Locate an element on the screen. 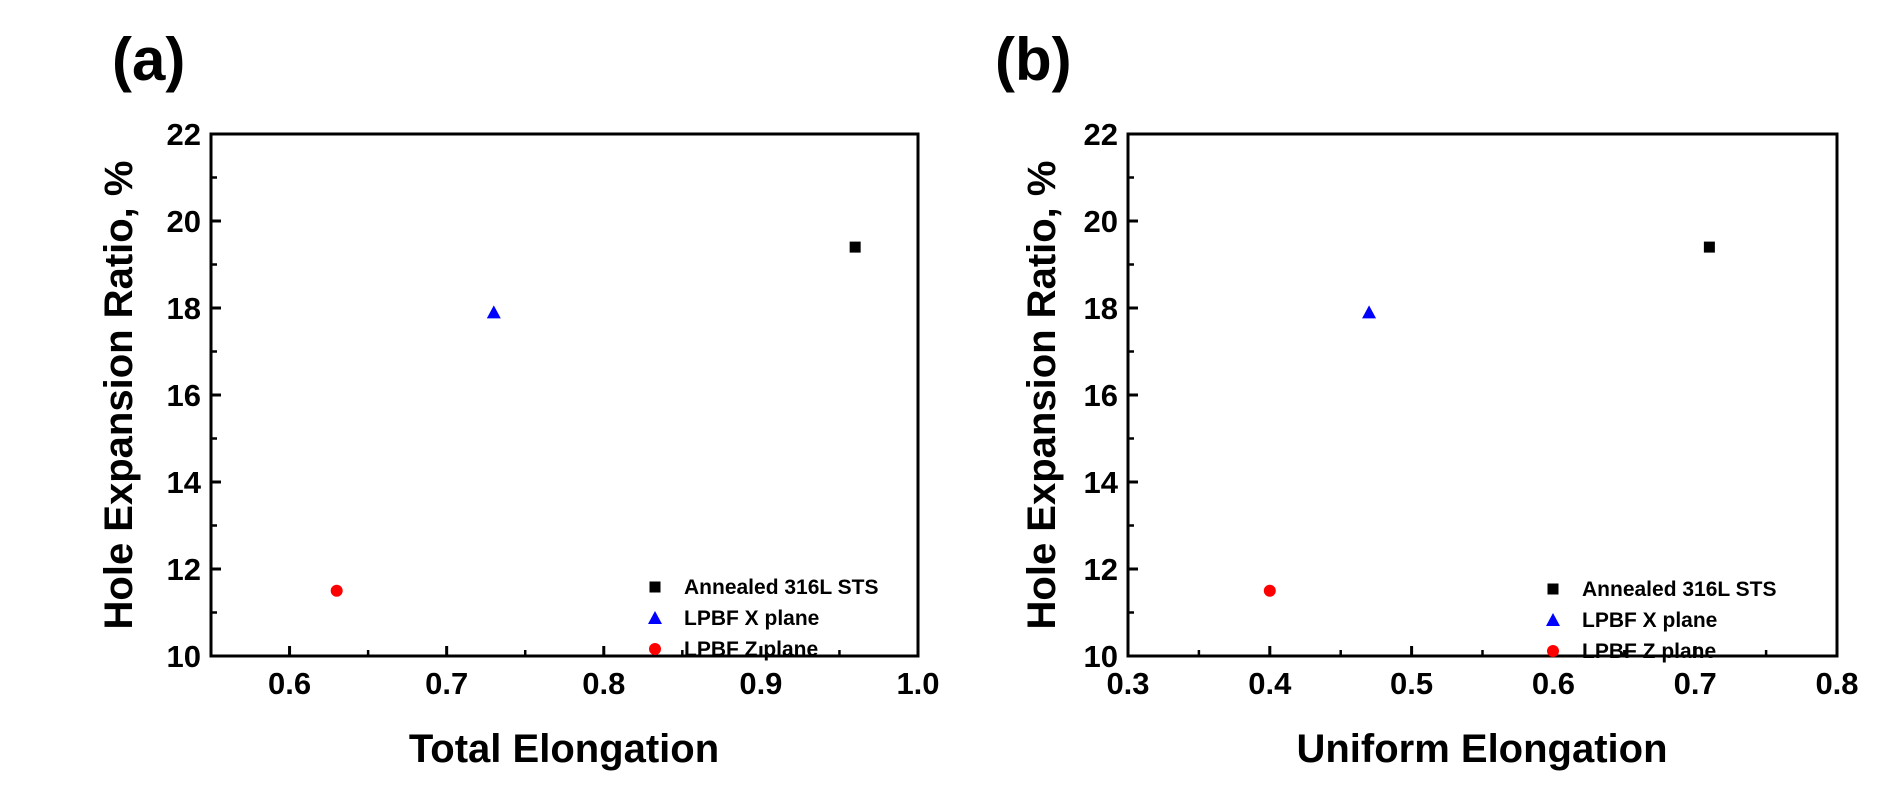 The image size is (1887, 807). panel-b-xlabel: Uniform Elongation is located at coordinates (1481, 749).